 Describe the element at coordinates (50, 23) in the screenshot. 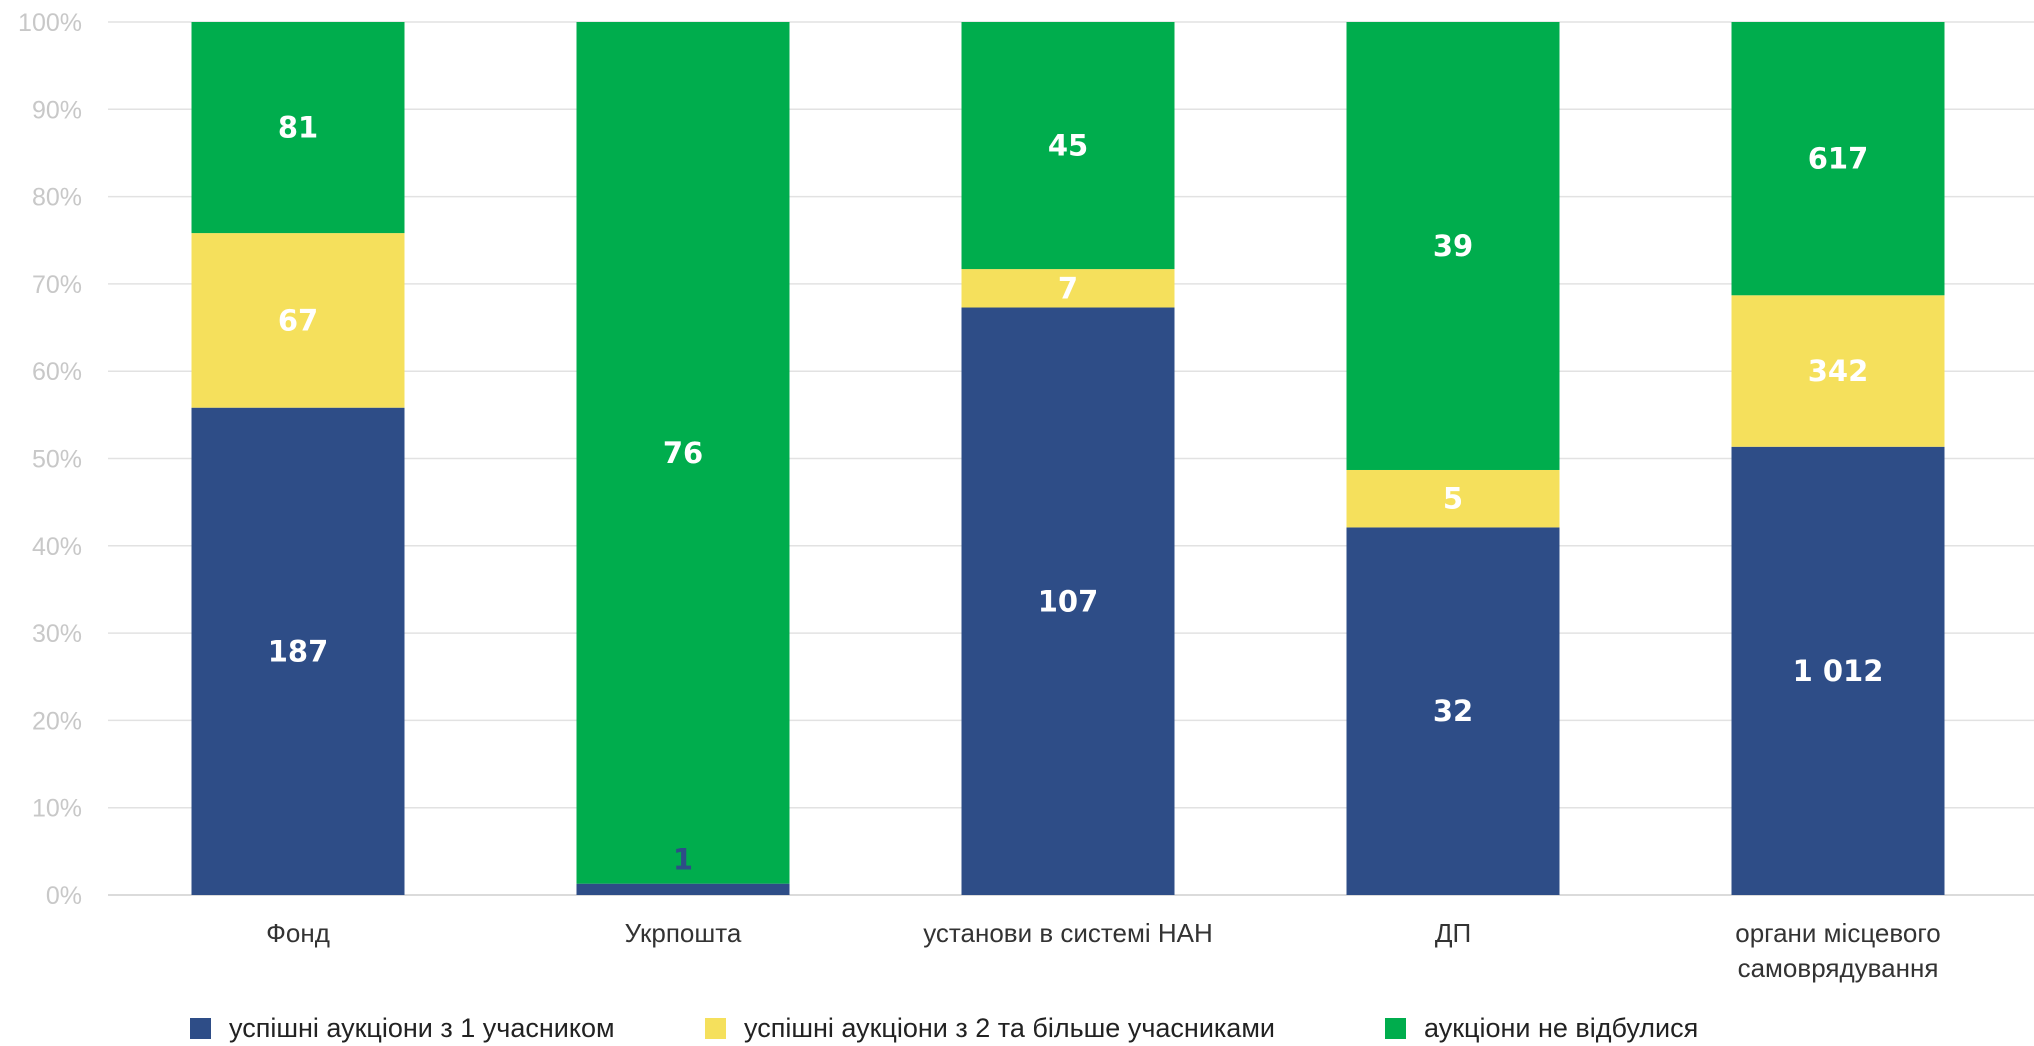

I see `y-tick-label: 100%` at that location.